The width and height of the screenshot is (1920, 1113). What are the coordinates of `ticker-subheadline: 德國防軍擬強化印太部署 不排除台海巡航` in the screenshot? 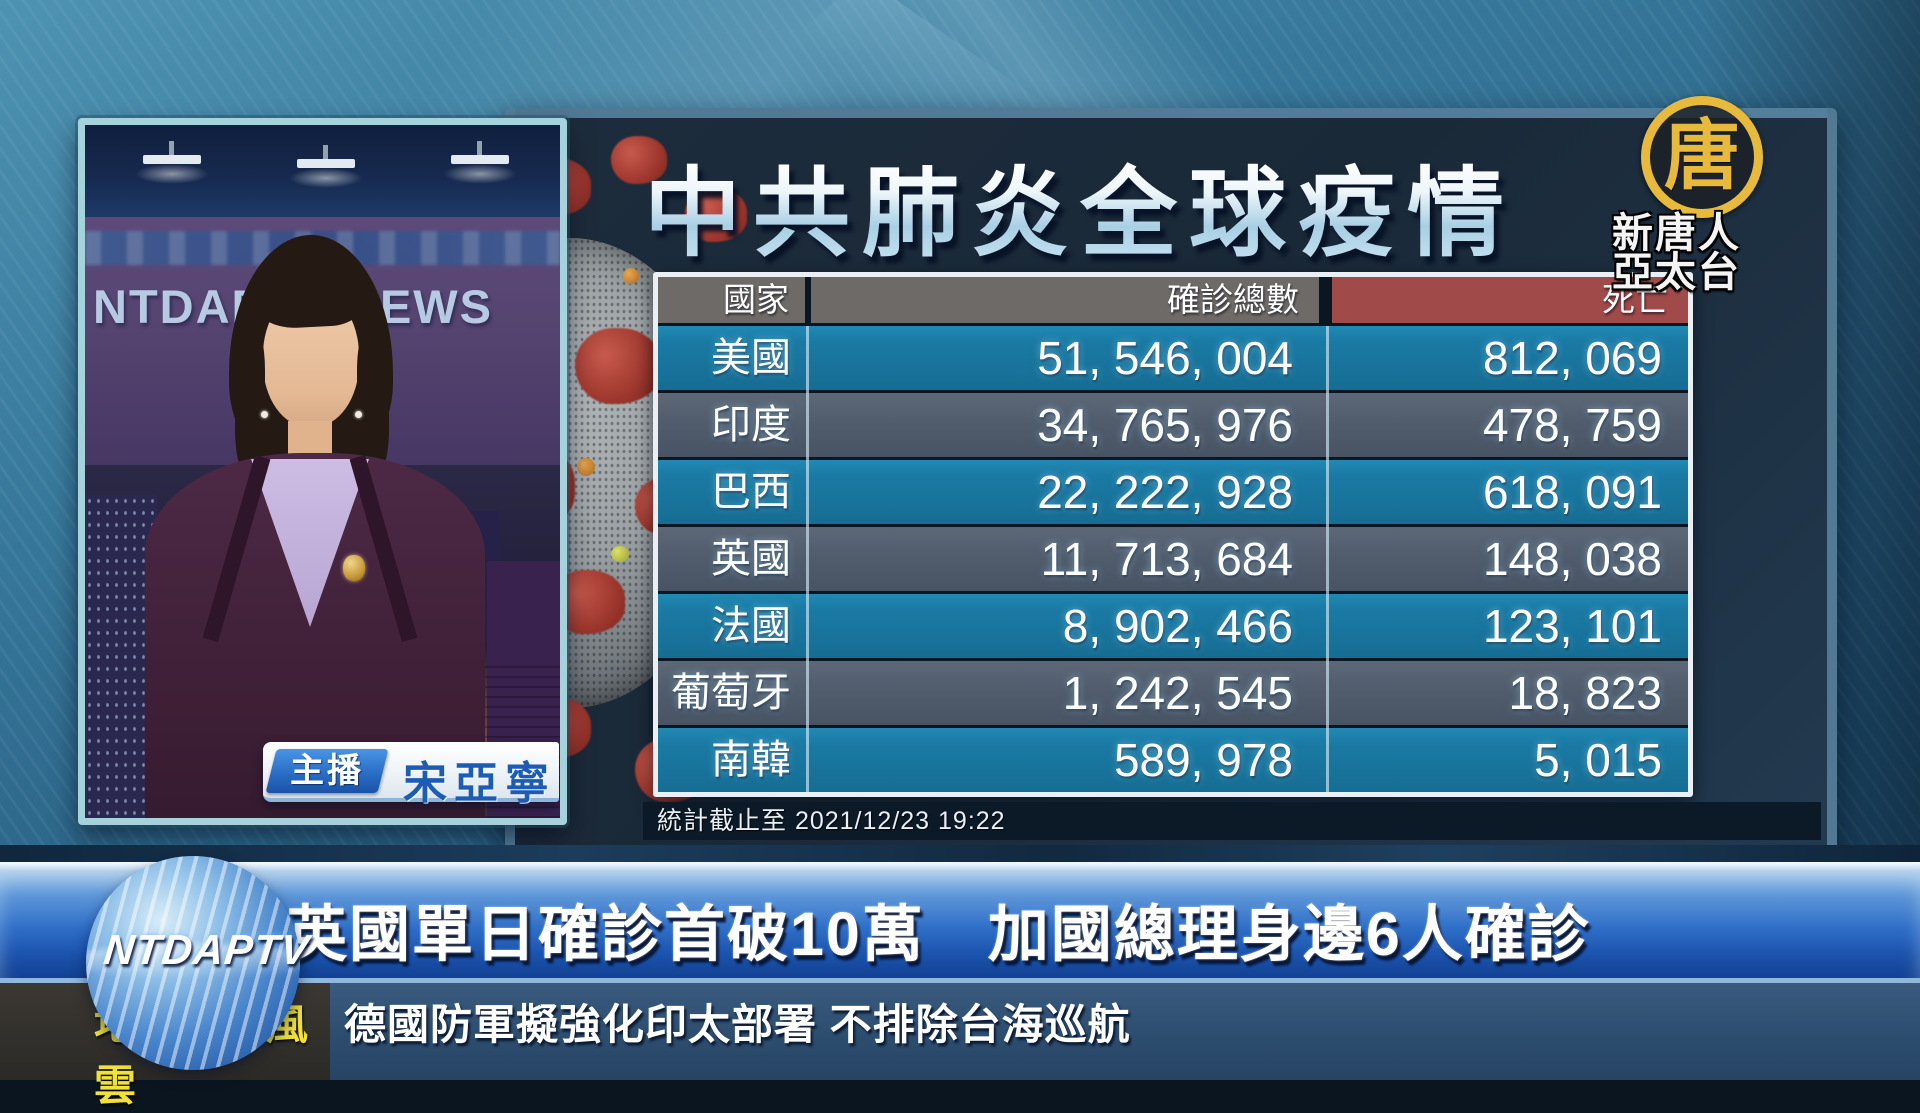 It's located at (1125, 1031).